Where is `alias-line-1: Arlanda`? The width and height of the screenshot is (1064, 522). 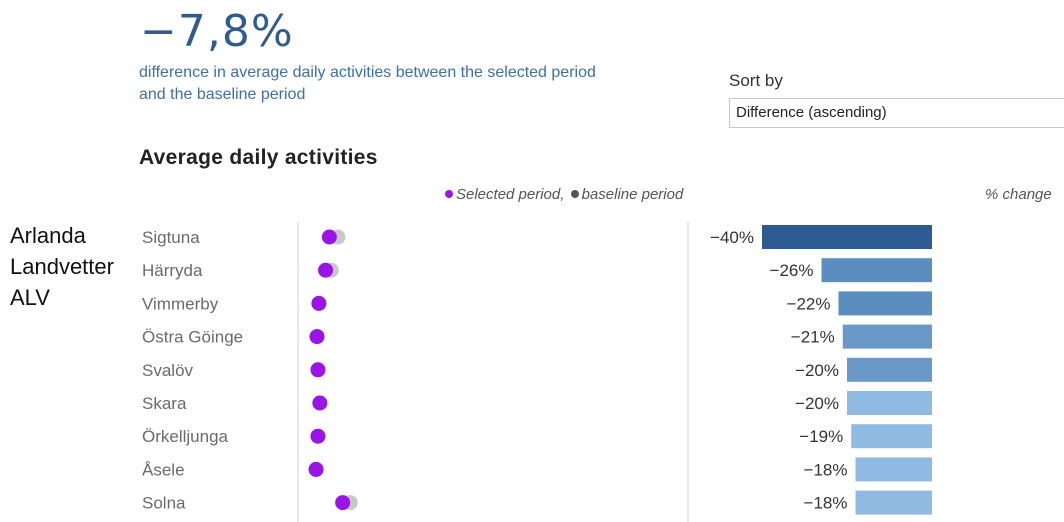
alias-line-1: Arlanda is located at coordinates (48, 235).